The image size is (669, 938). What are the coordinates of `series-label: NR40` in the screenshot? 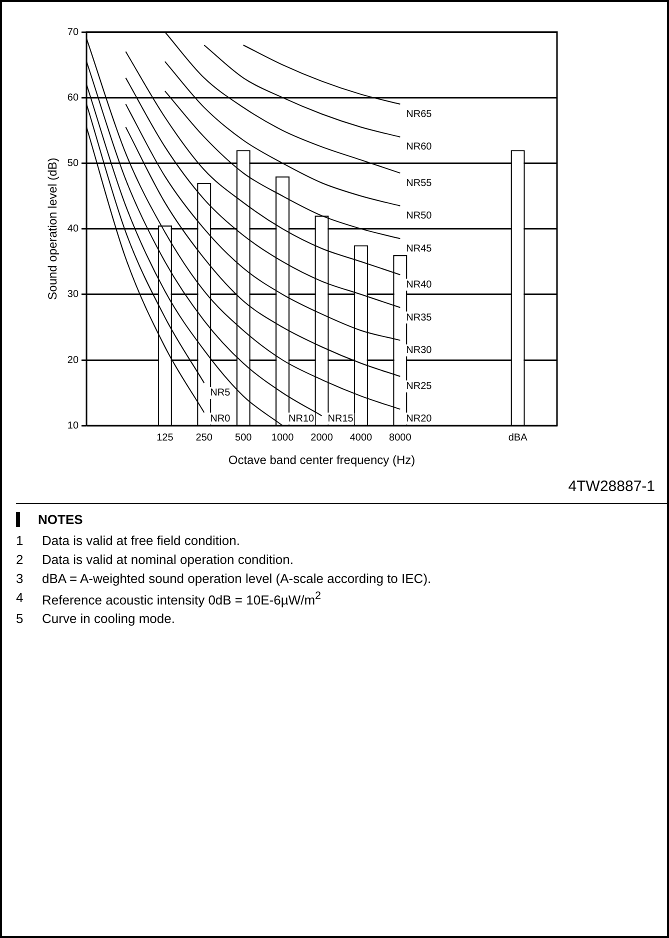 It's located at (419, 284).